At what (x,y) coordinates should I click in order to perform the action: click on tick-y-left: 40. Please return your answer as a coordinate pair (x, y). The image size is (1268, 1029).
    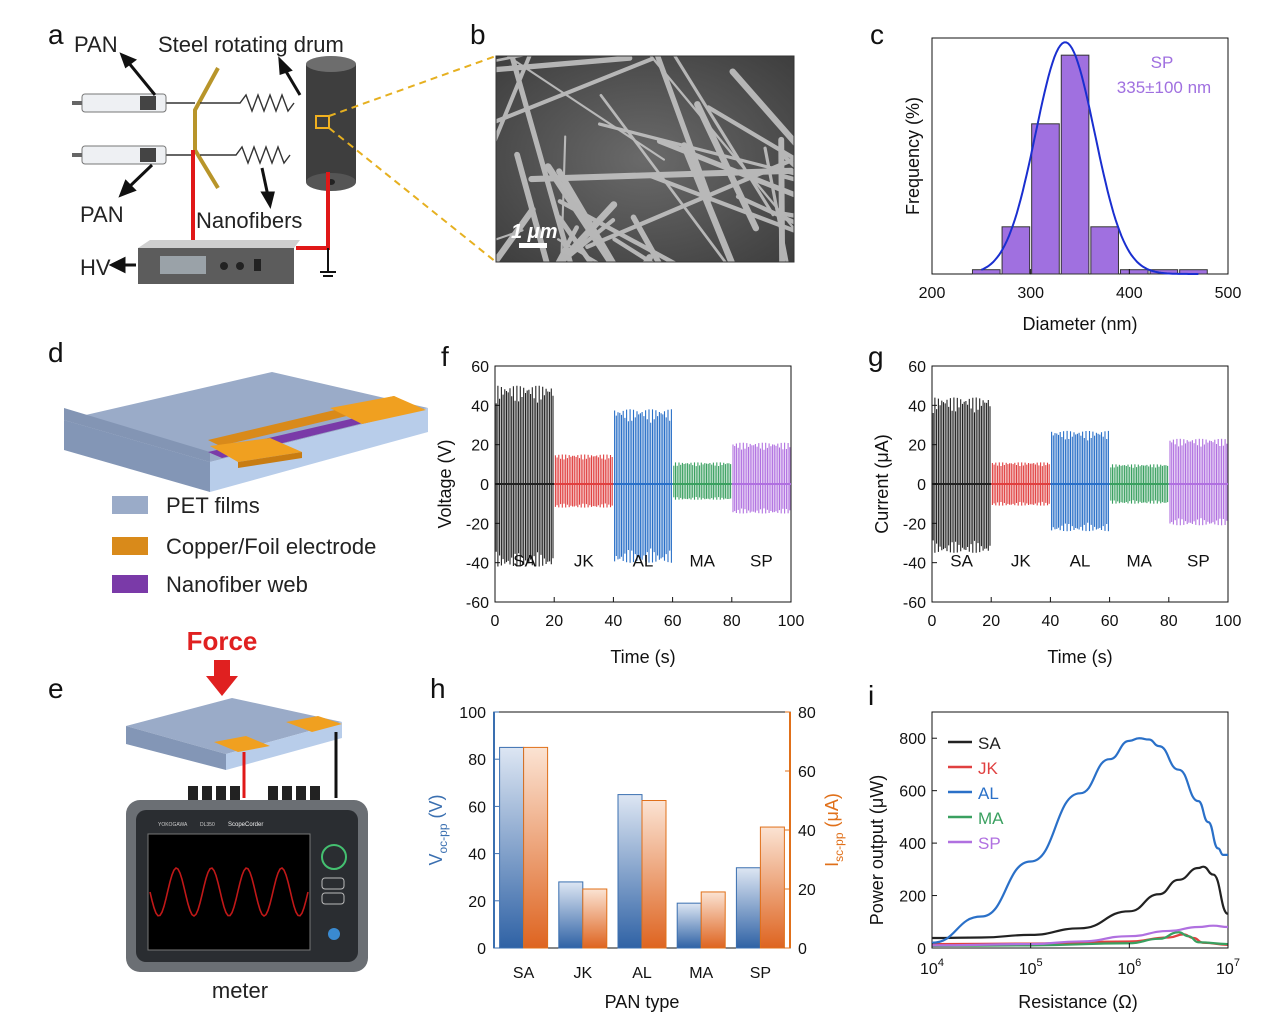
    Looking at the image, I should click on (477, 855).